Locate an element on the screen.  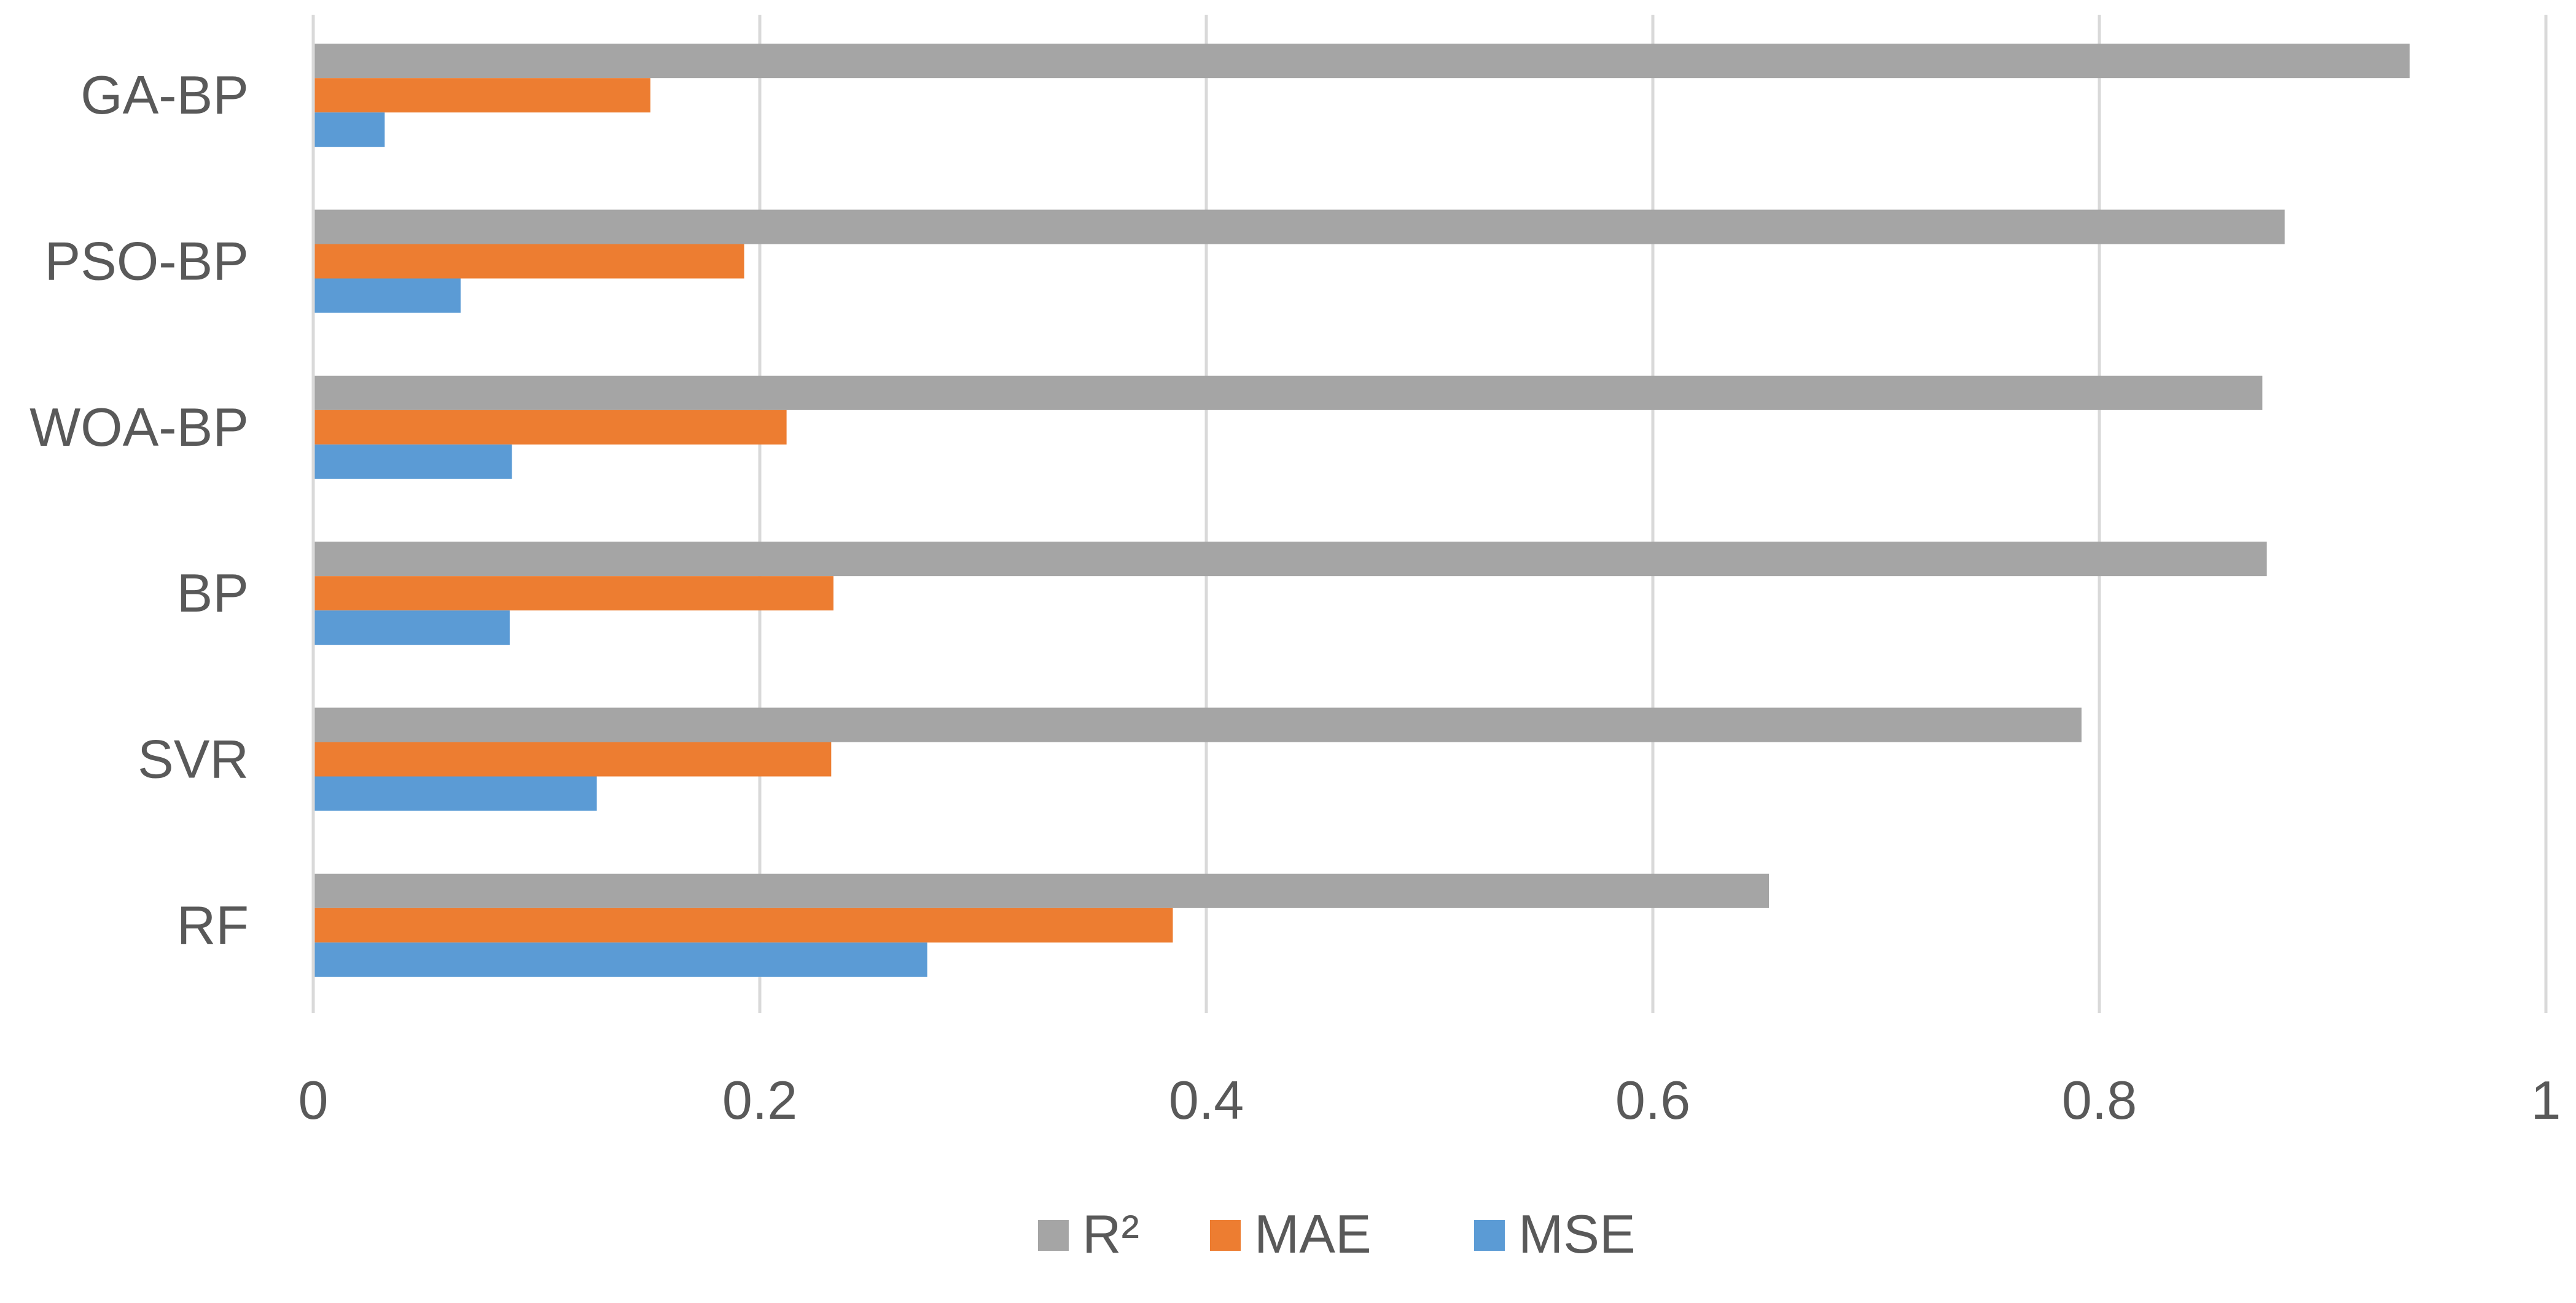
bar-r-bp is located at coordinates (1290, 559).